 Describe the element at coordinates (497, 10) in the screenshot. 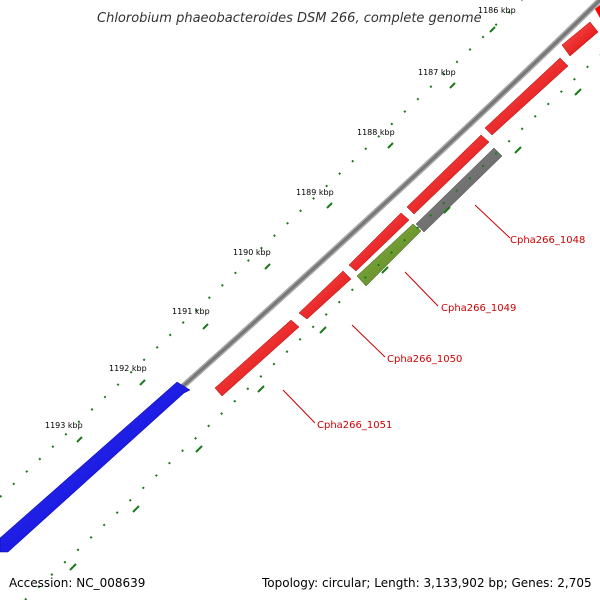

I see `kbp-label: 1186 kbp` at that location.